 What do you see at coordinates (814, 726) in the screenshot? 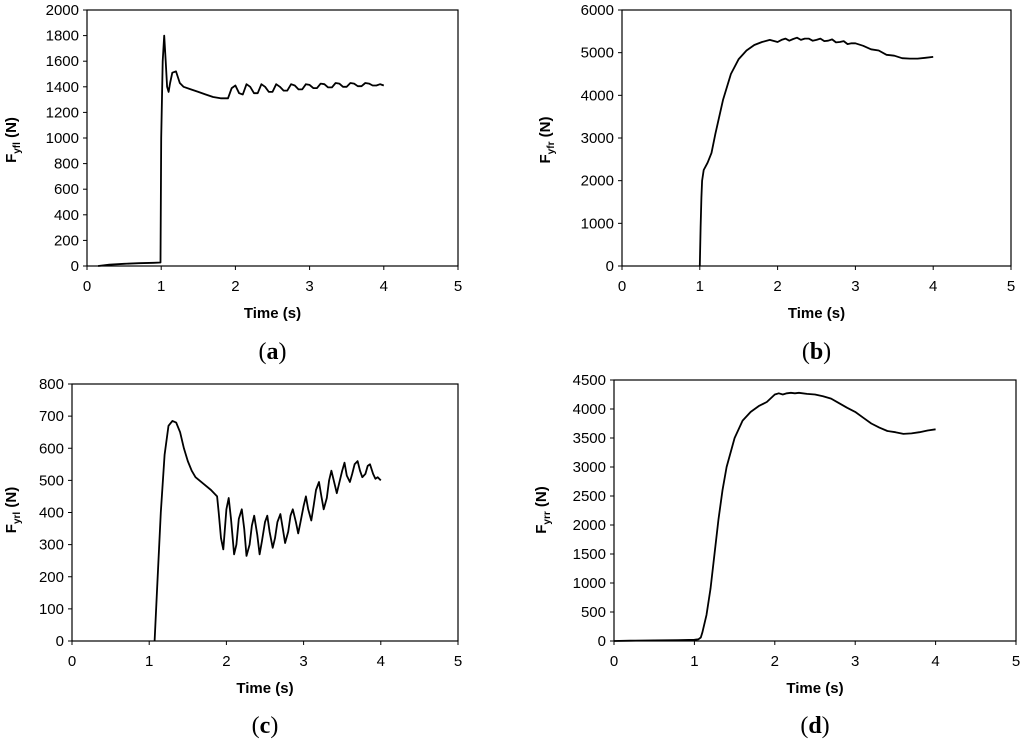
I see `panel-caption: (d)` at bounding box center [814, 726].